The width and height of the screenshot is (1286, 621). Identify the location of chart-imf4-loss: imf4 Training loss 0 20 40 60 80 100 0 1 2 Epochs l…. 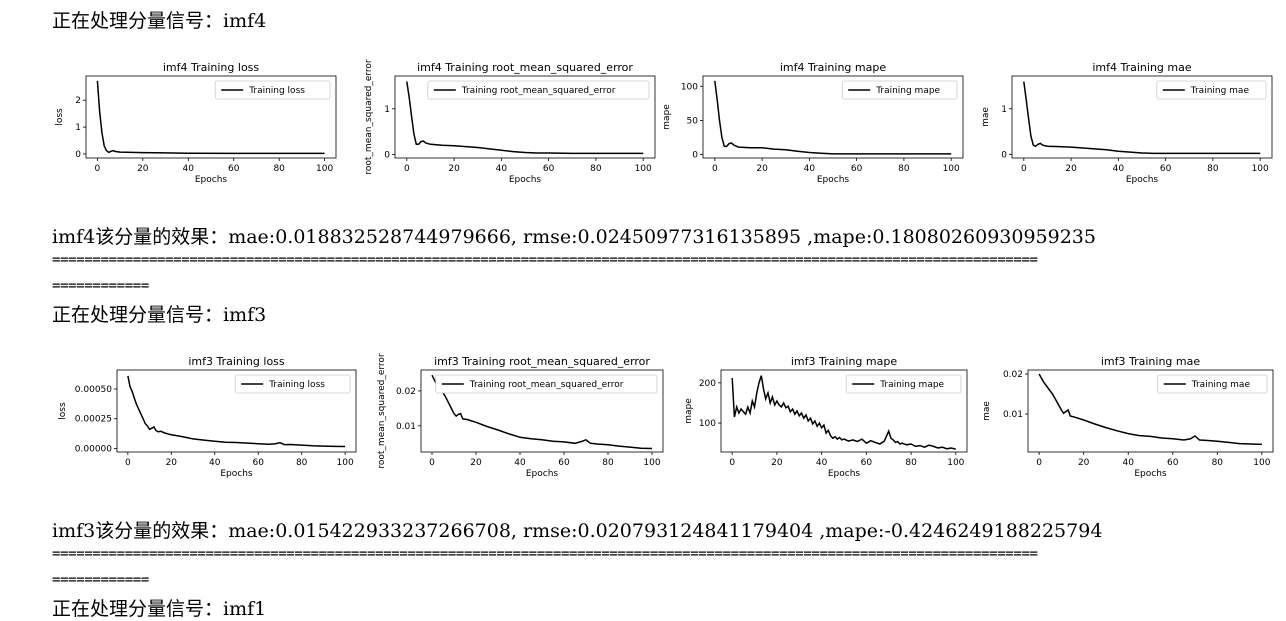
(196, 123).